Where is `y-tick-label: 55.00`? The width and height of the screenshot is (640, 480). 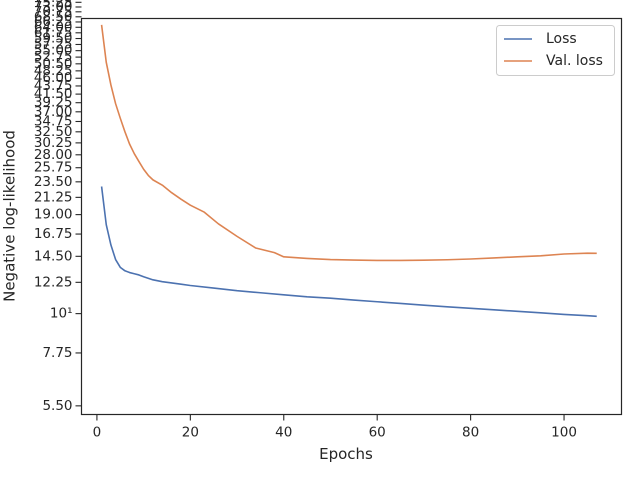 y-tick-label: 55.00 is located at coordinates (53, 51).